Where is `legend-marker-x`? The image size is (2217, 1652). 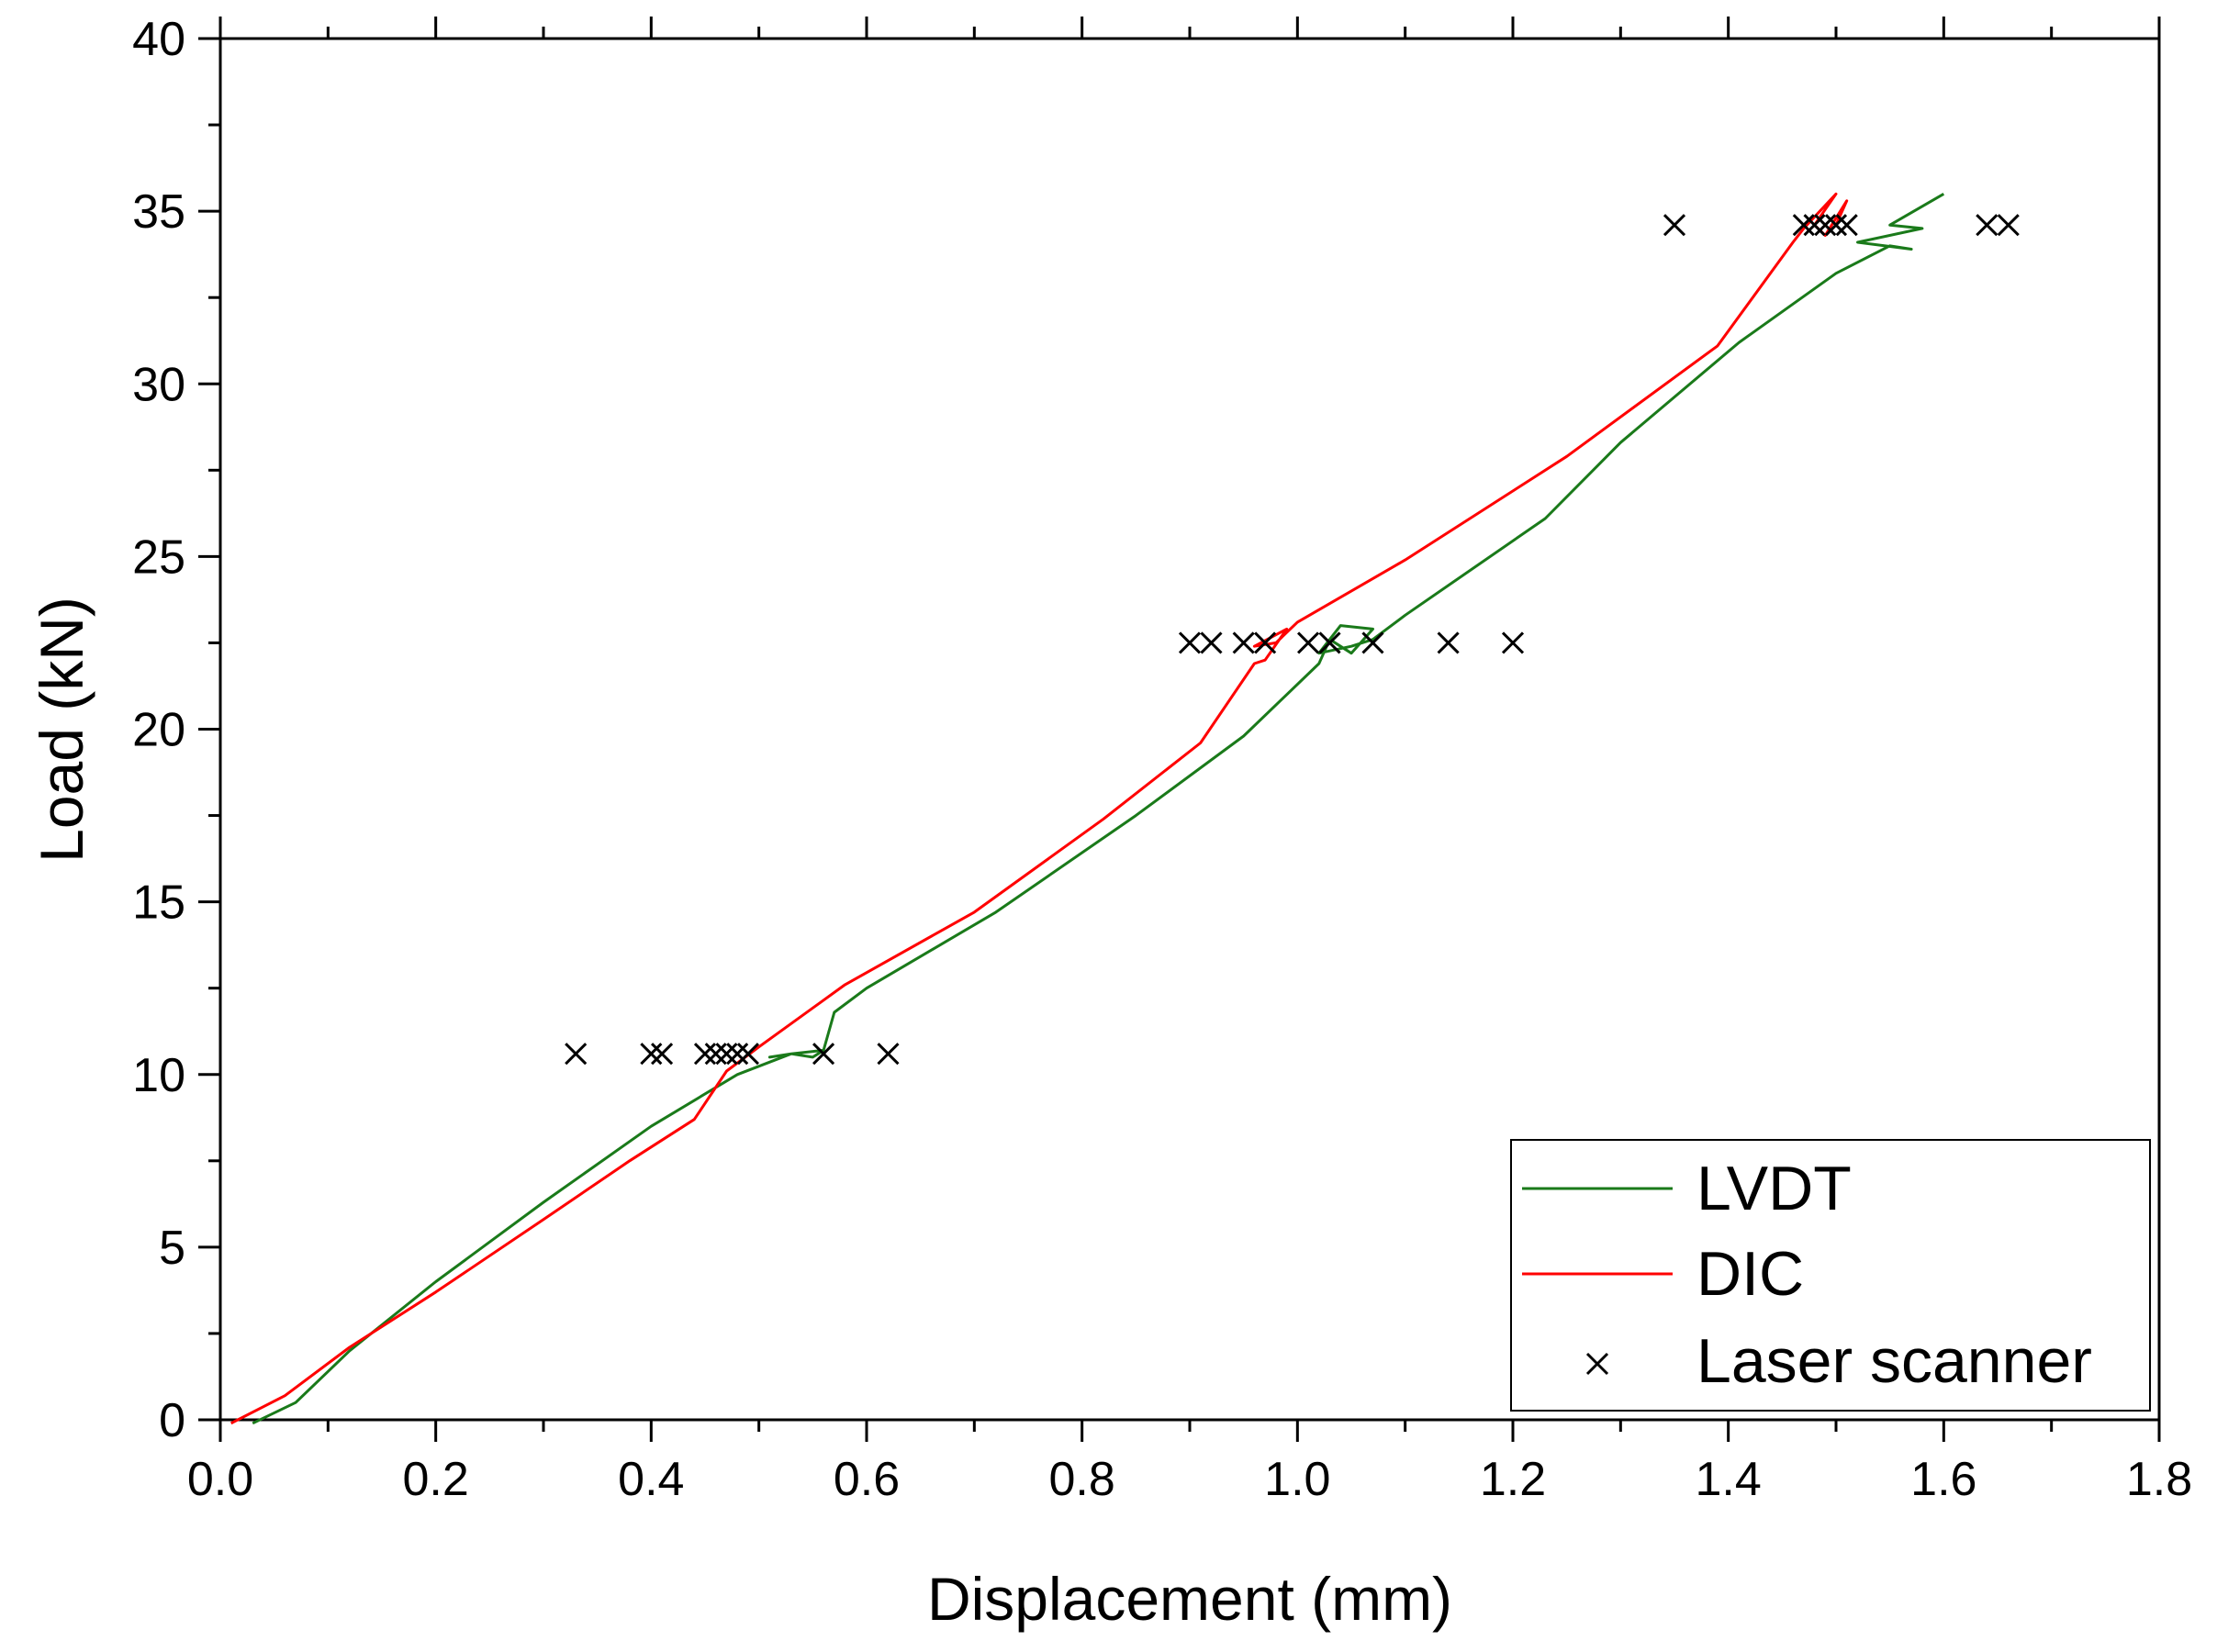
legend-marker-x is located at coordinates (1597, 1364).